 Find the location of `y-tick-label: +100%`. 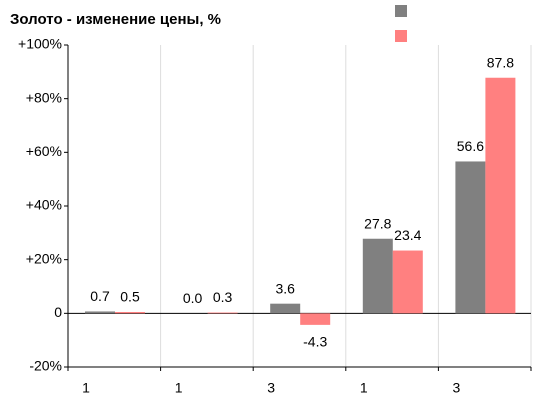

y-tick-label: +100% is located at coordinates (40, 44).